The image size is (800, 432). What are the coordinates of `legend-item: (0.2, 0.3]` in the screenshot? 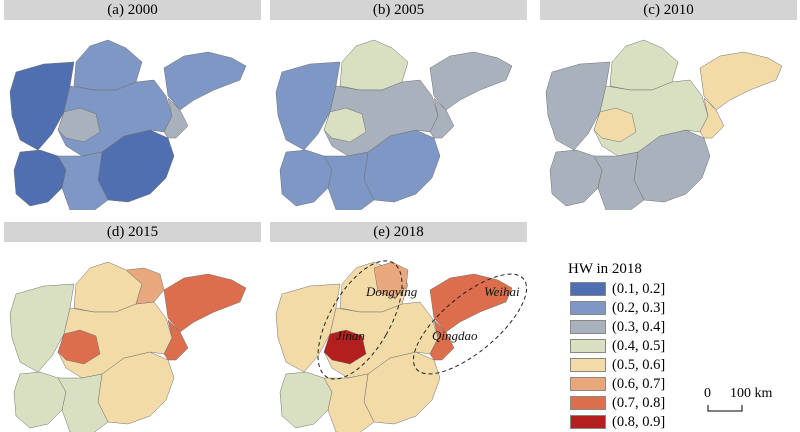 It's located at (631, 308).